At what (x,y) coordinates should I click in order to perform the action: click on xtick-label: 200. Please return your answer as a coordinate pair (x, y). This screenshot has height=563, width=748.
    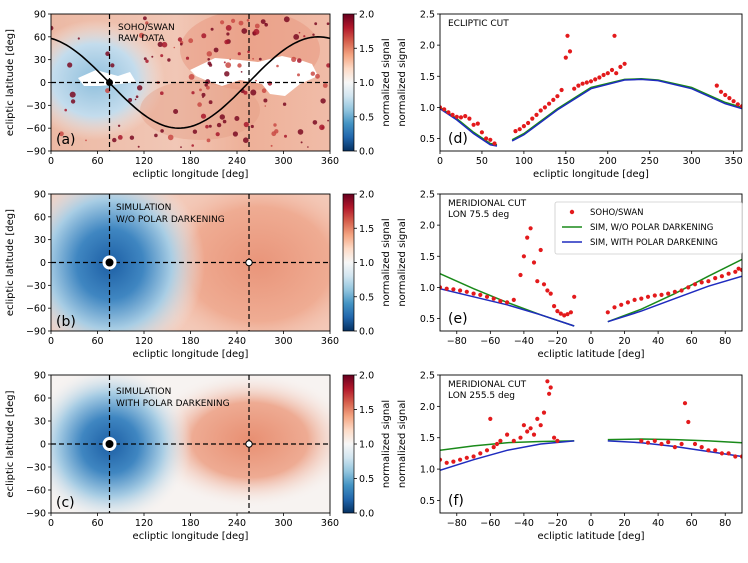
    Looking at the image, I should click on (608, 161).